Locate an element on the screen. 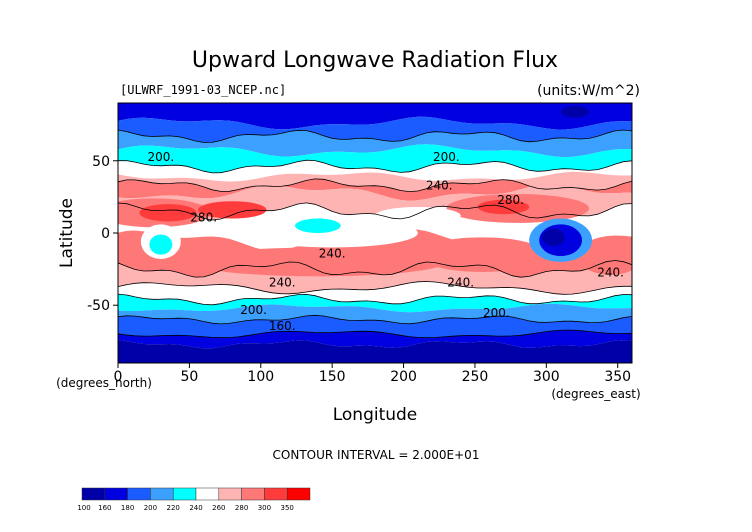 This screenshot has height=532, width=752. y-tick-label: 50 is located at coordinates (101, 162).